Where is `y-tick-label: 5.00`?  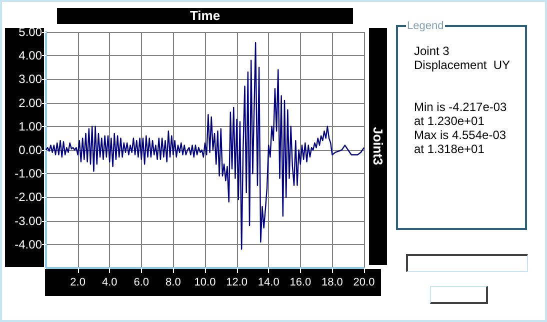
y-tick-label: 5.00 is located at coordinates (30, 32).